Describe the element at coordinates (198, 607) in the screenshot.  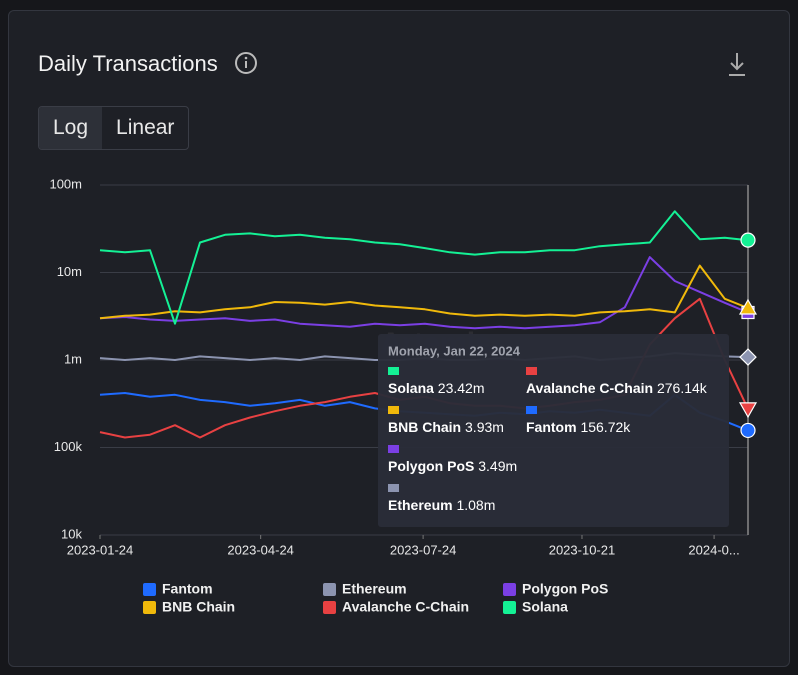
I see `legend-label: BNB Chain` at that location.